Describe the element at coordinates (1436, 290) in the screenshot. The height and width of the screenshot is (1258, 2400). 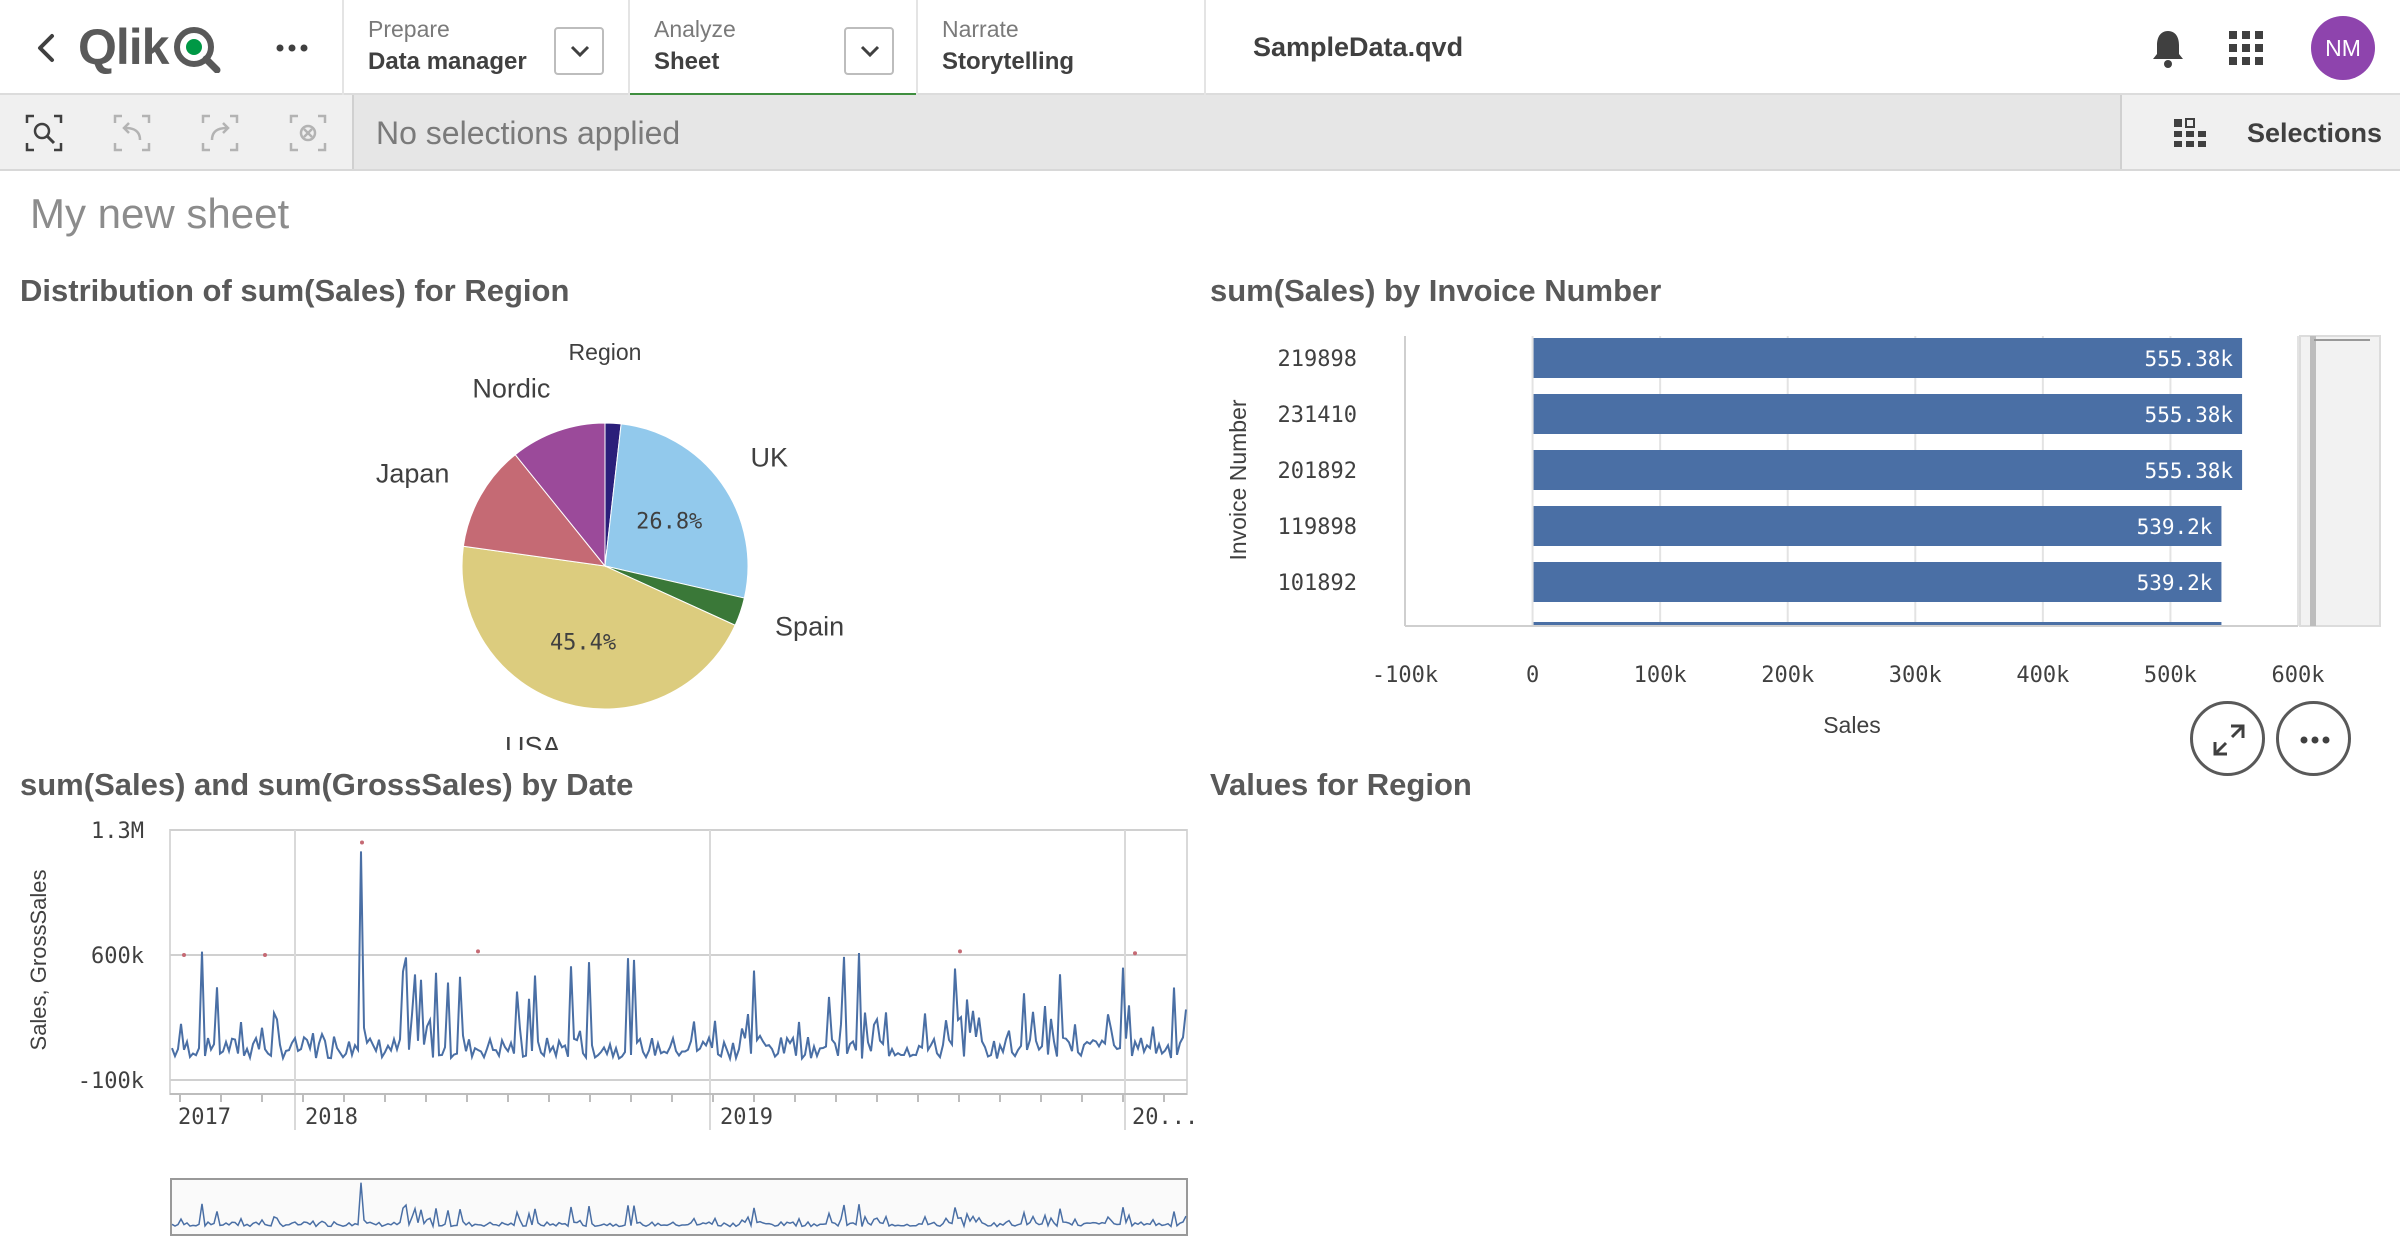
I see `bar-chart-title: sum(Sales) by Invoice Number` at that location.